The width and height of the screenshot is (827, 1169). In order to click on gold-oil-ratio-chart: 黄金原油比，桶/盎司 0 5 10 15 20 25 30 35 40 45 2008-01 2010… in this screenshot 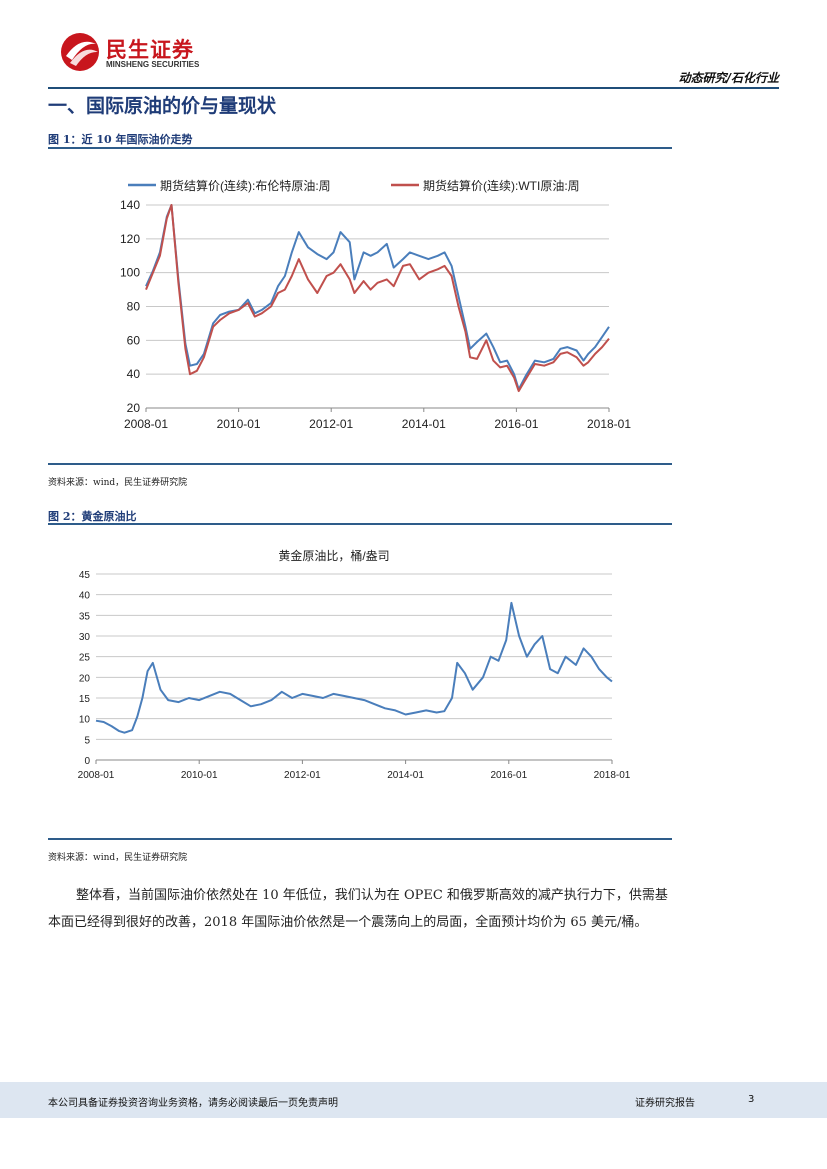, I will do `click(354, 664)`.